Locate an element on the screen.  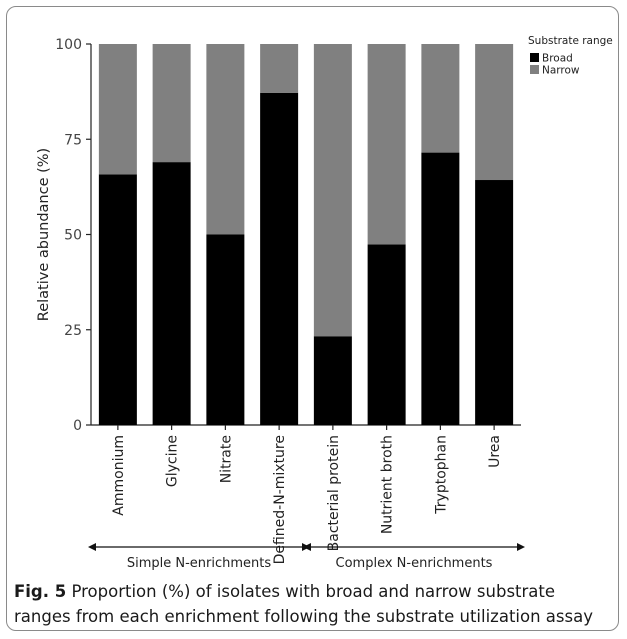
legend-swatch-broad is located at coordinates (534, 57).